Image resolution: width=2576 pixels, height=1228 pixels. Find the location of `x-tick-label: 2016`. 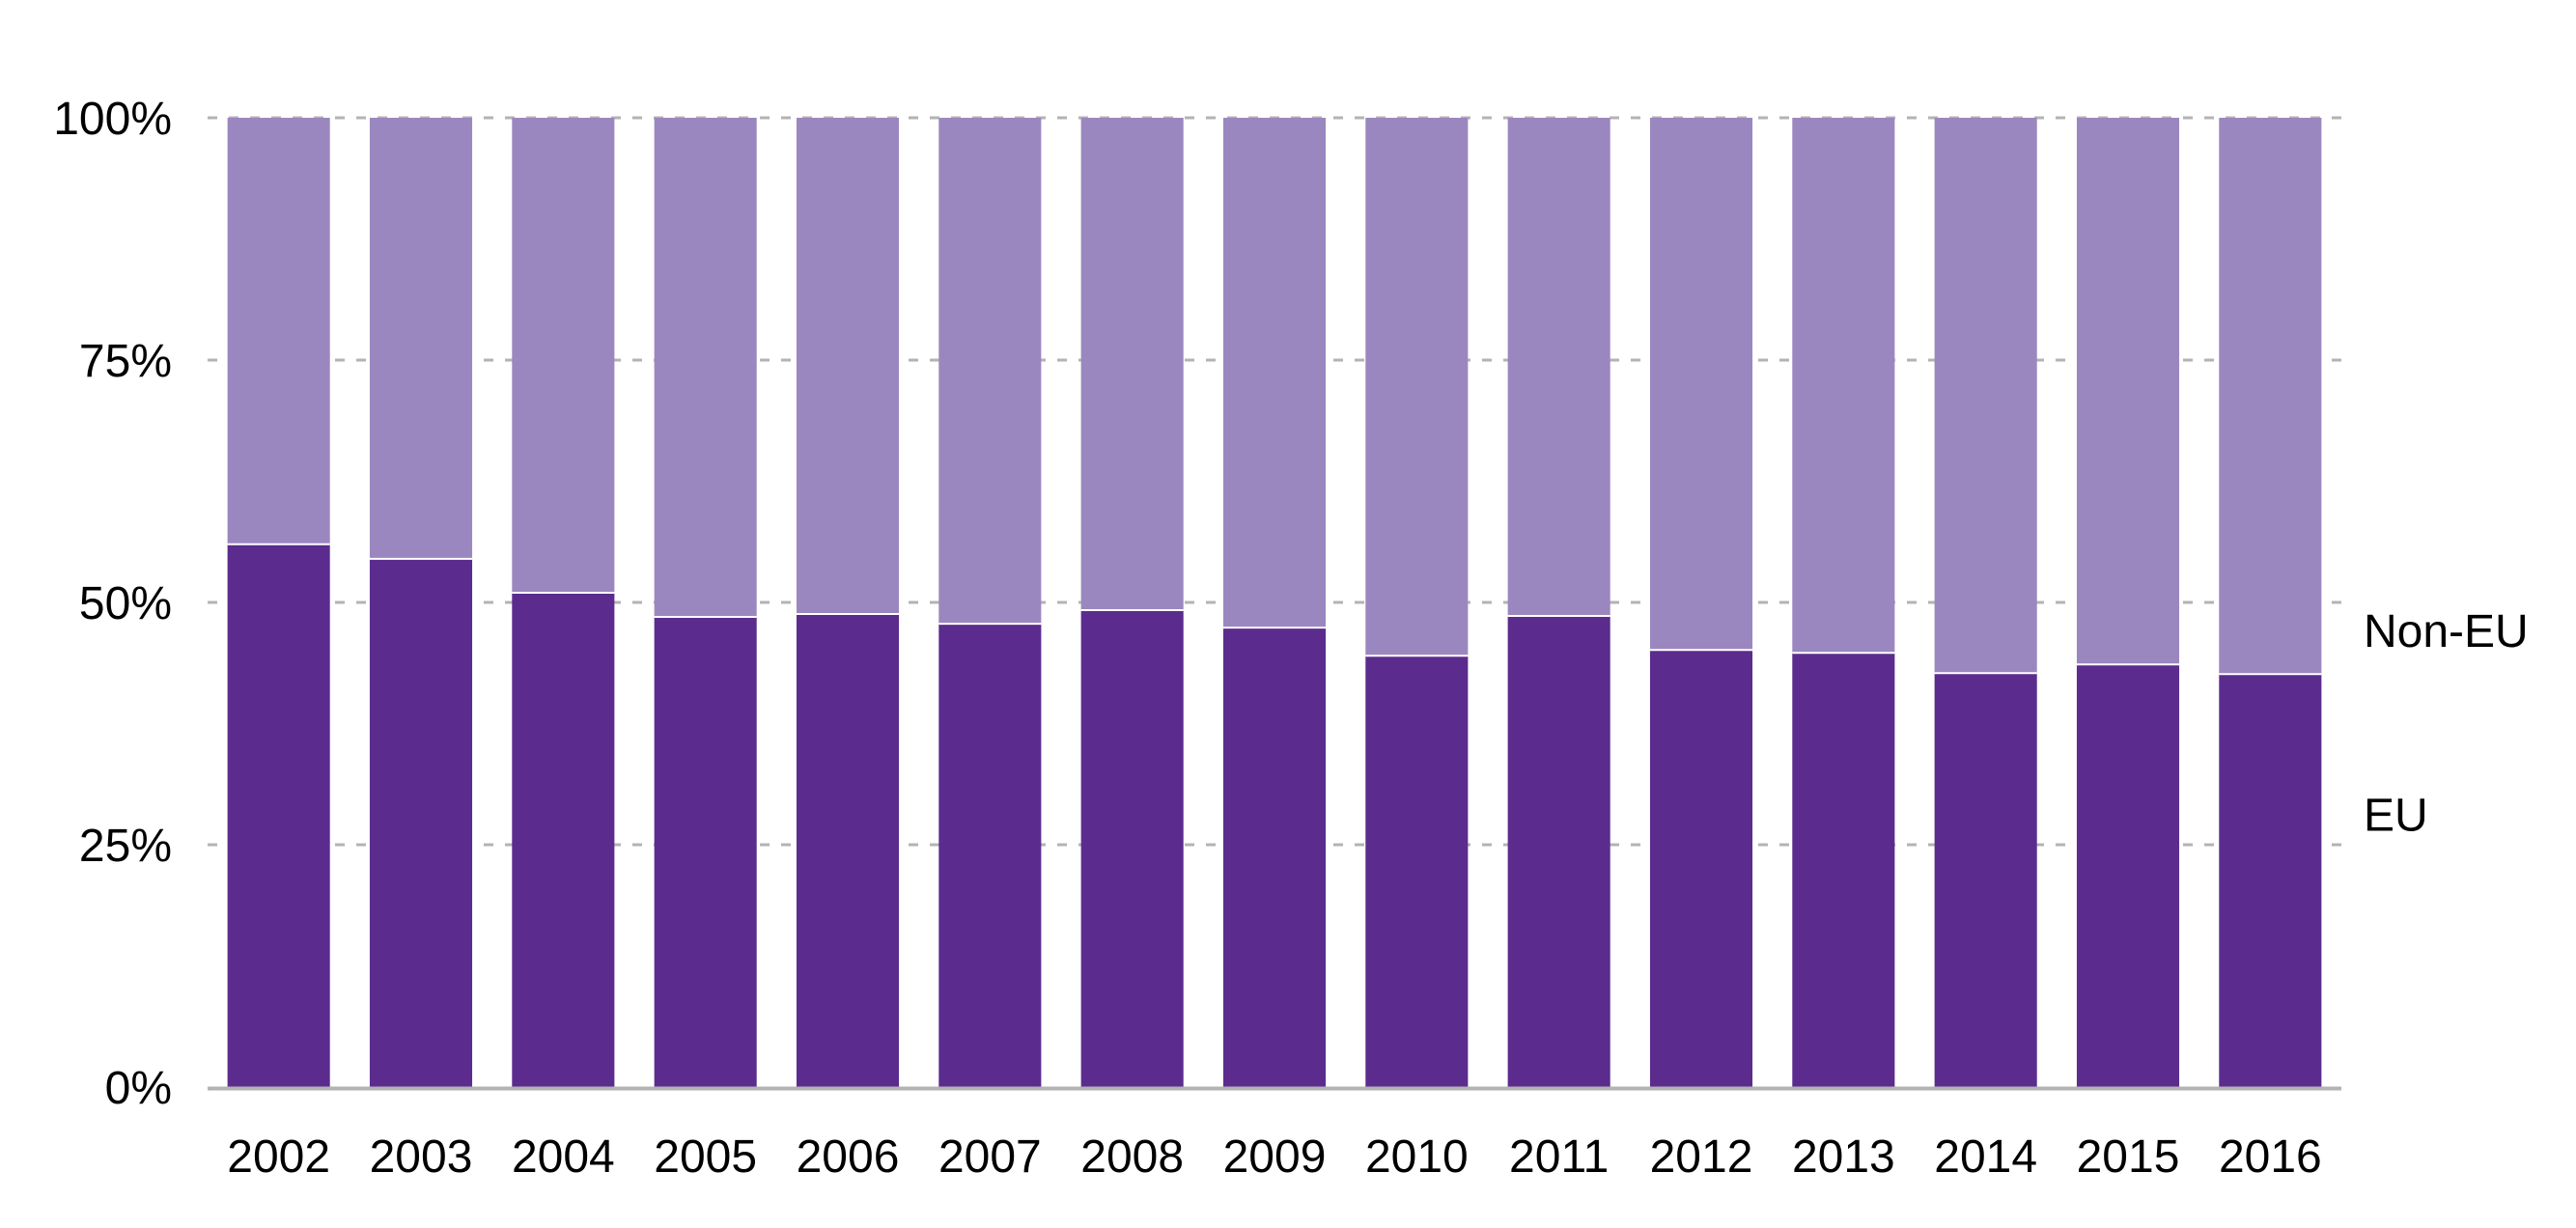

x-tick-label: 2016 is located at coordinates (2270, 1157).